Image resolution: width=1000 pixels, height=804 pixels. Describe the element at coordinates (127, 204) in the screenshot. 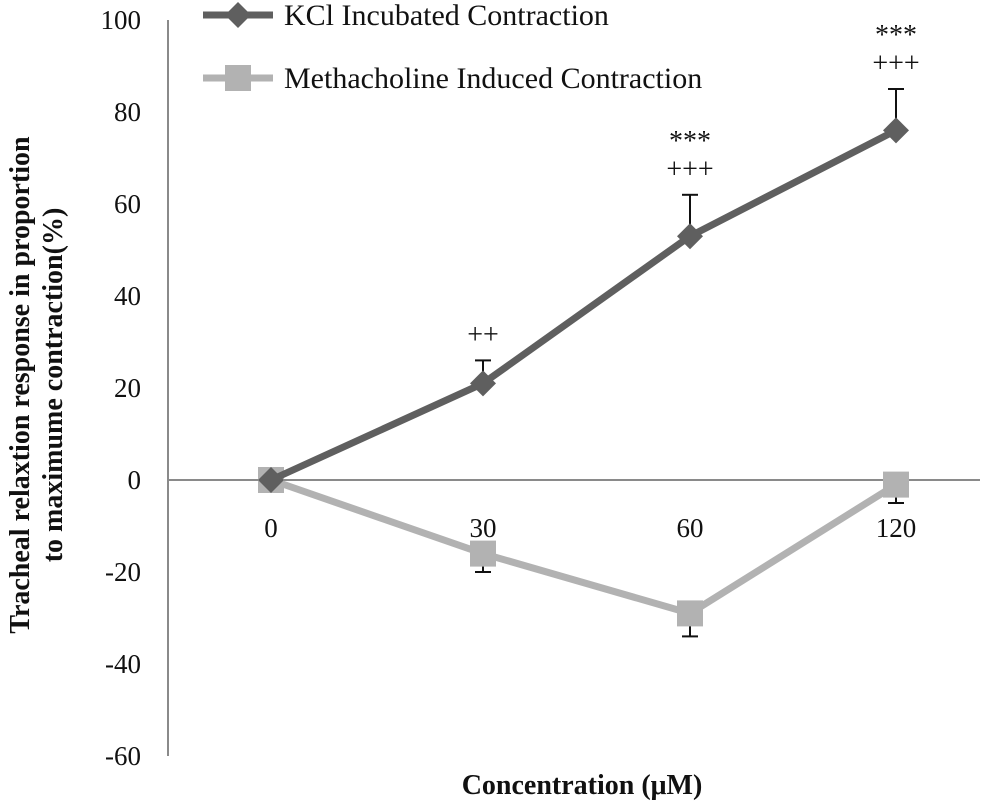

I see `y-tick-label: 60` at that location.